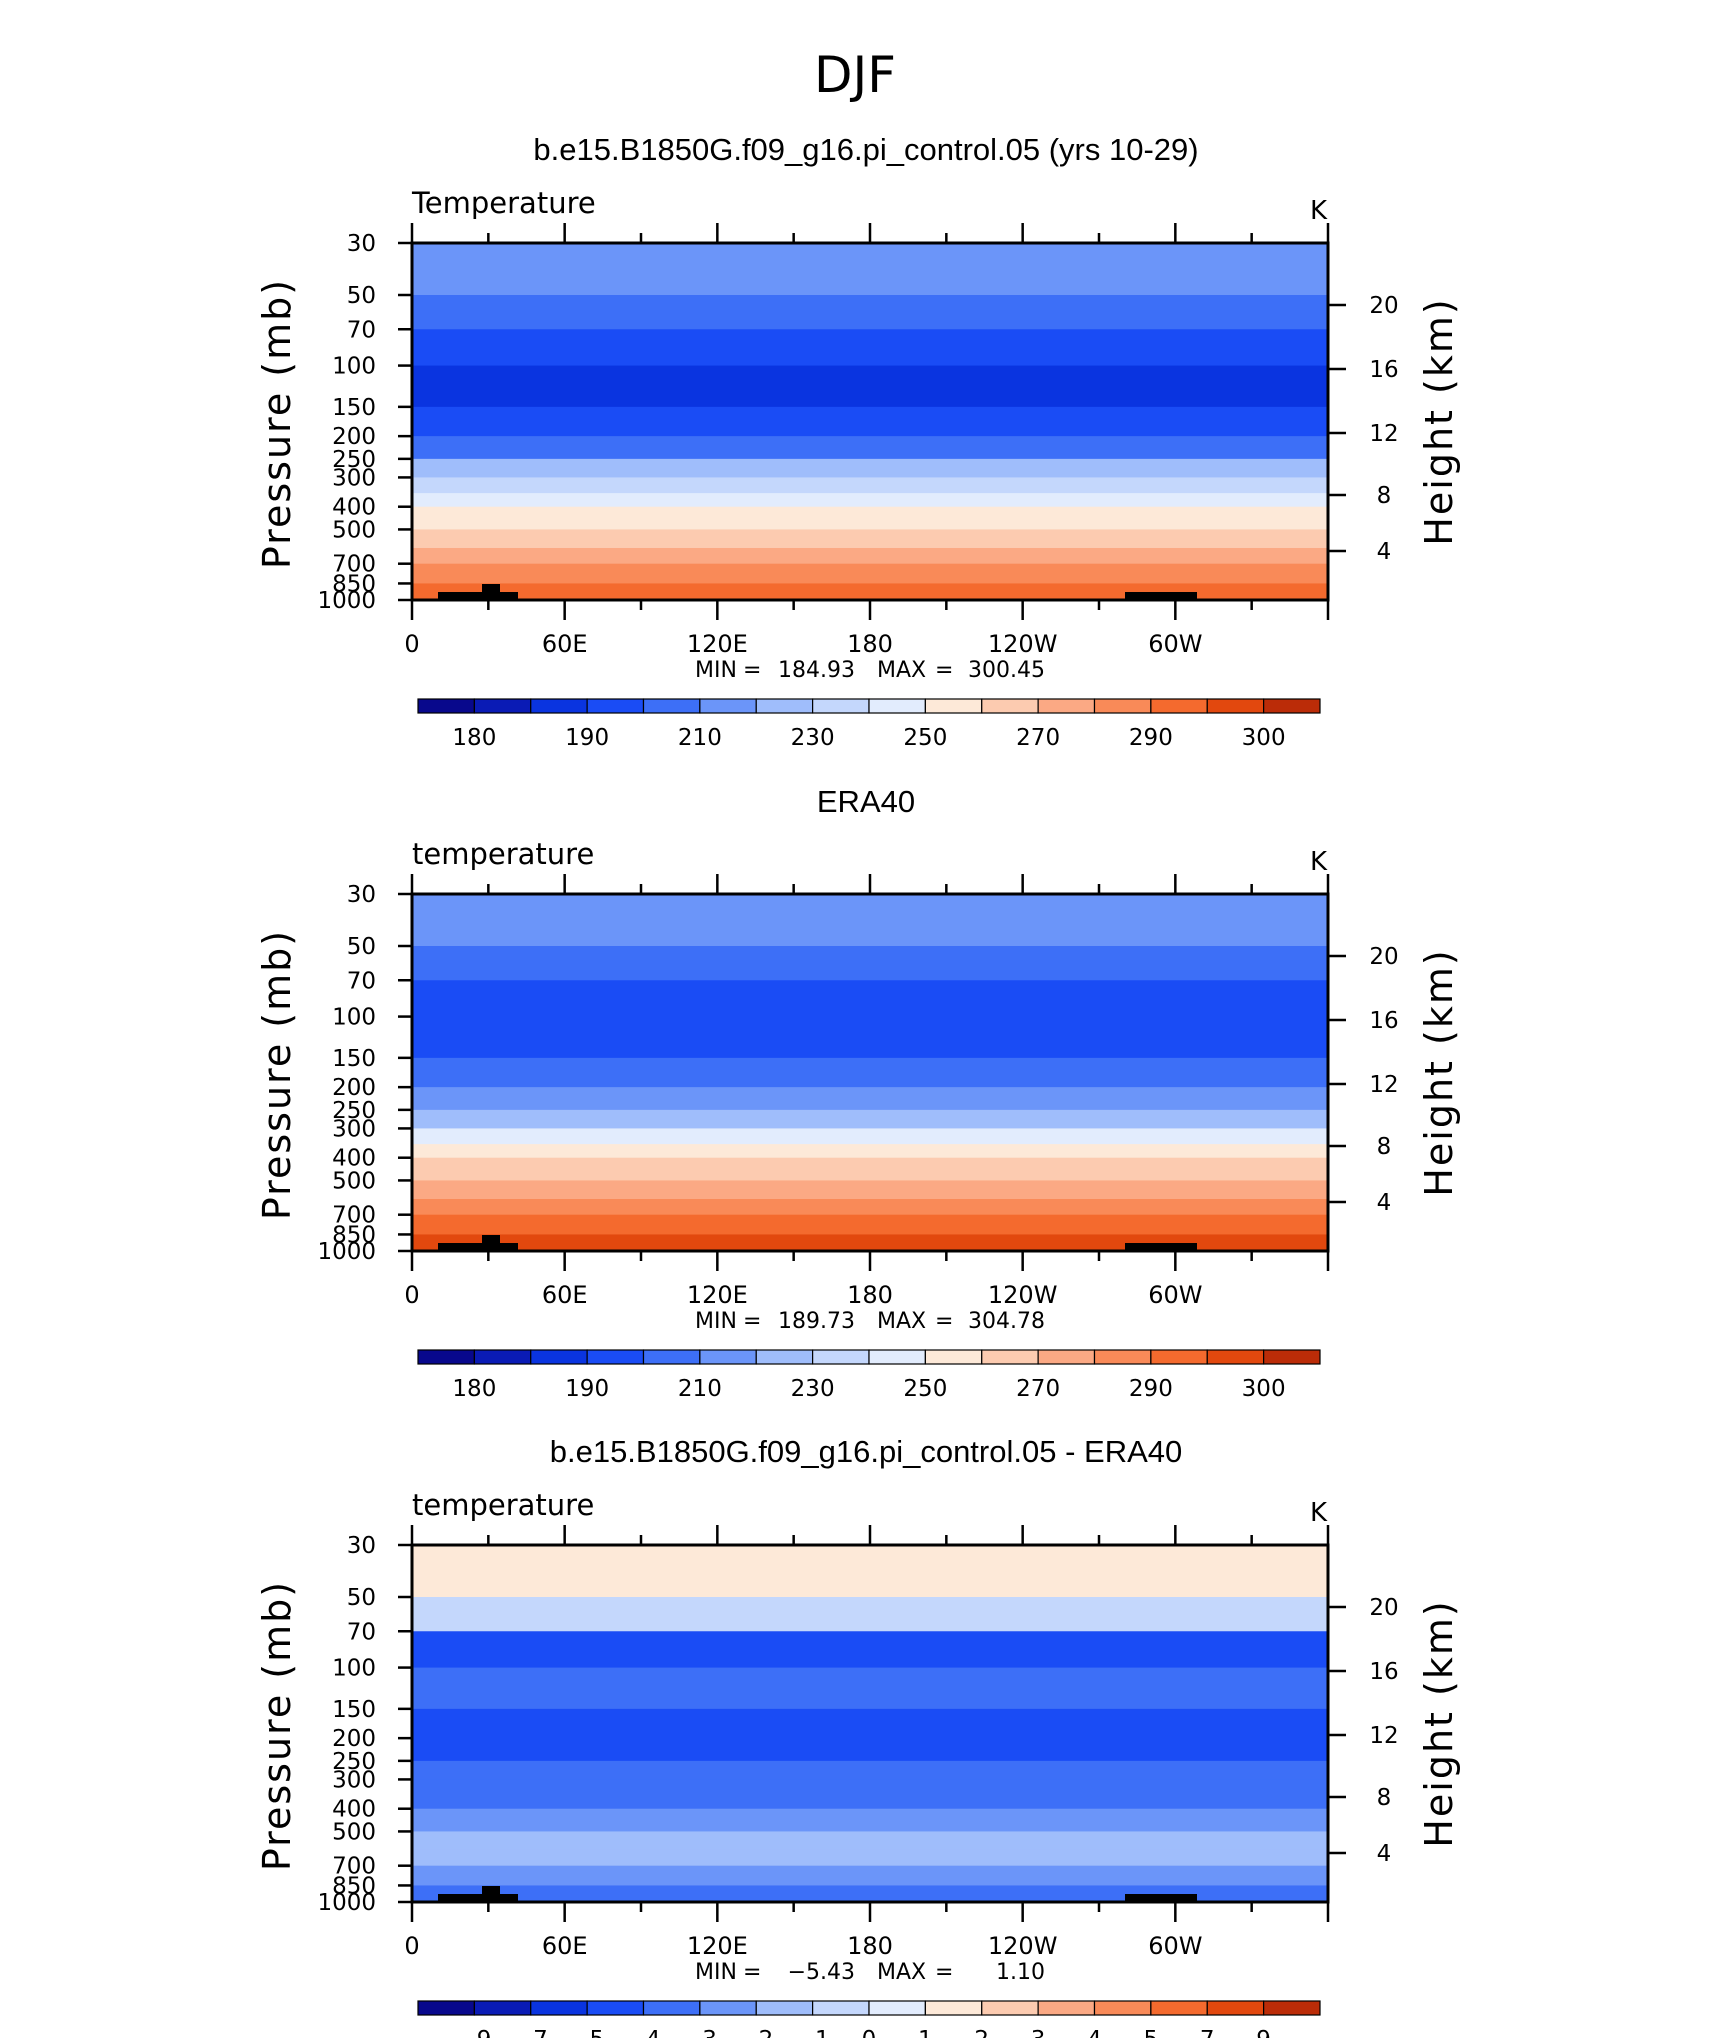 This screenshot has height=2038, width=1710. Describe the element at coordinates (587, 1389) in the screenshot. I see `colorbar-label: 190` at that location.